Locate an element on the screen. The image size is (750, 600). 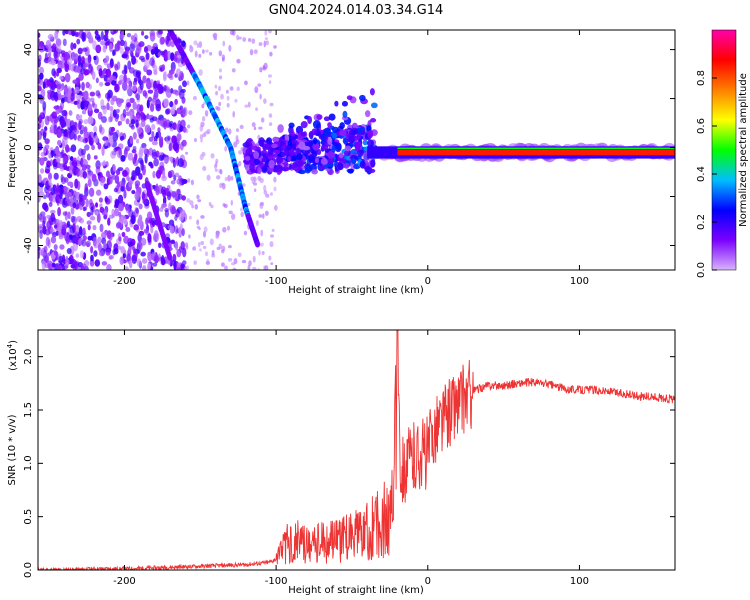
top-y-tick-label: 0 is located at coordinates (28, 147).